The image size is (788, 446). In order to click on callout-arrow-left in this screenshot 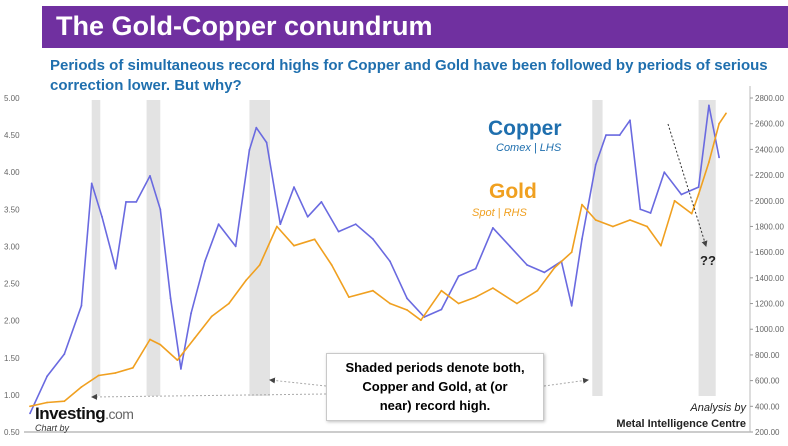, I will do `click(298, 382)`.